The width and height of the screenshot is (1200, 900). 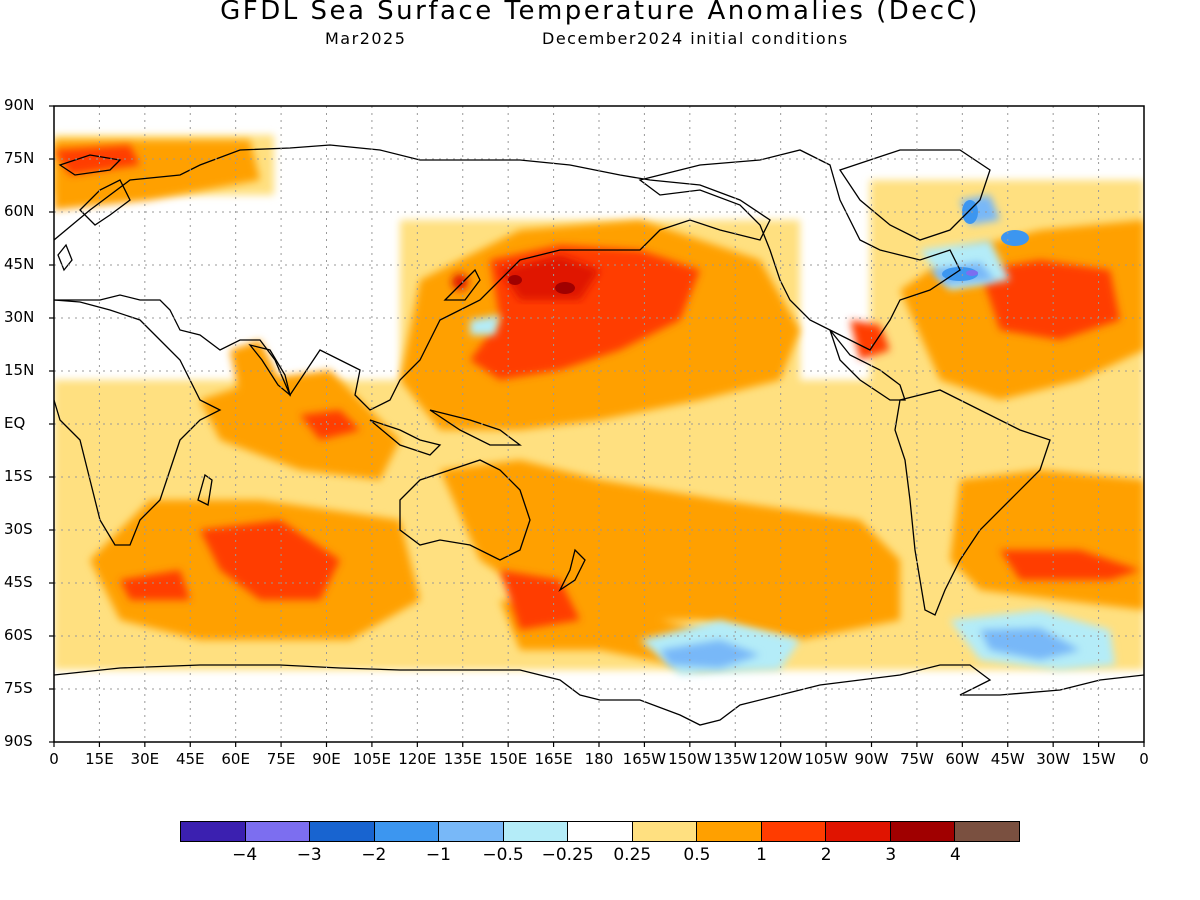 What do you see at coordinates (145, 759) in the screenshot?
I see `longitude-label: 30E` at bounding box center [145, 759].